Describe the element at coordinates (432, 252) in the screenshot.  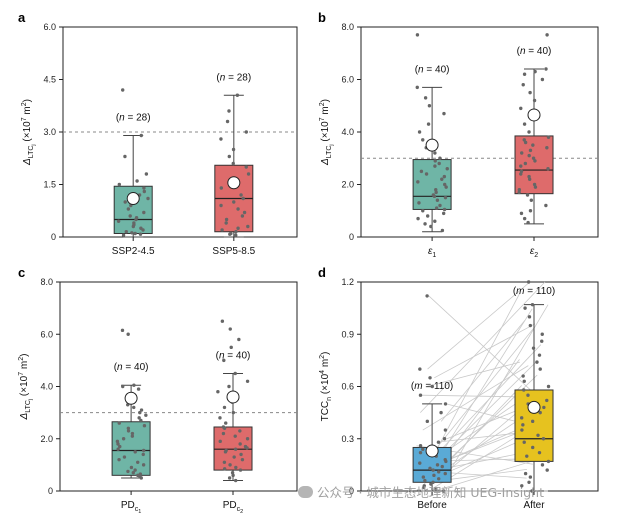
I see `x-tick-label: ε1` at that location.